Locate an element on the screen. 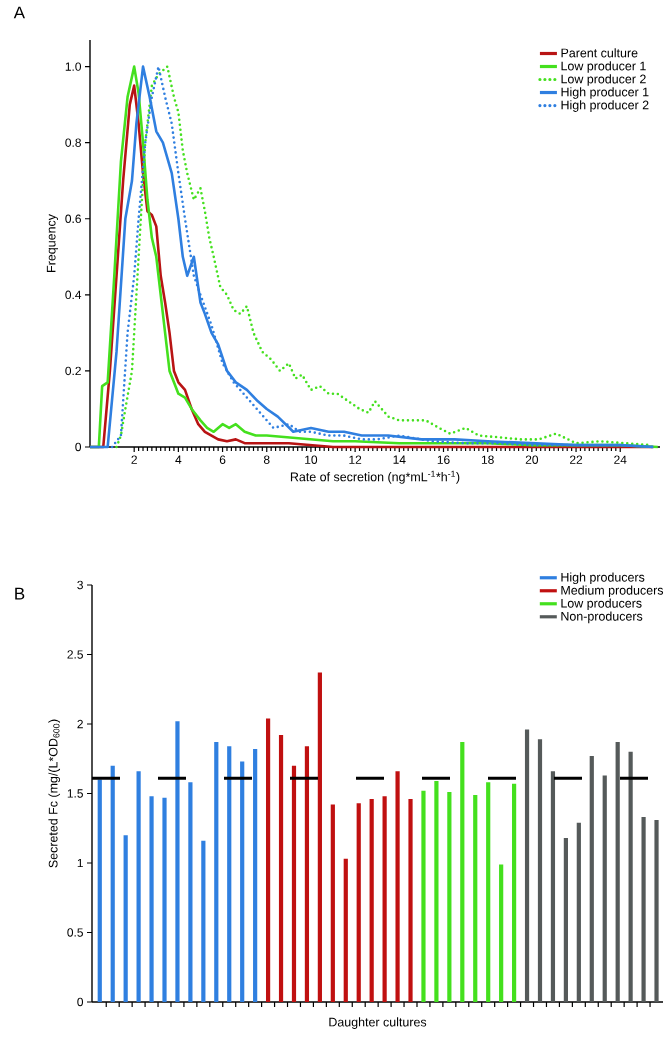 The width and height of the screenshot is (665, 1047). y-tick-label: 0.2 is located at coordinates (73, 371).